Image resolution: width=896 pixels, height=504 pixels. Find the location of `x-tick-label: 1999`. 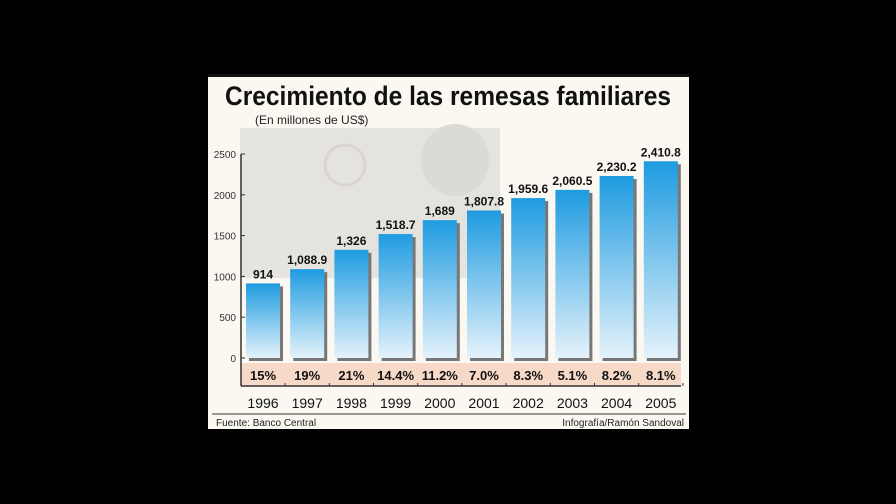

x-tick-label: 1999 is located at coordinates (395, 403).